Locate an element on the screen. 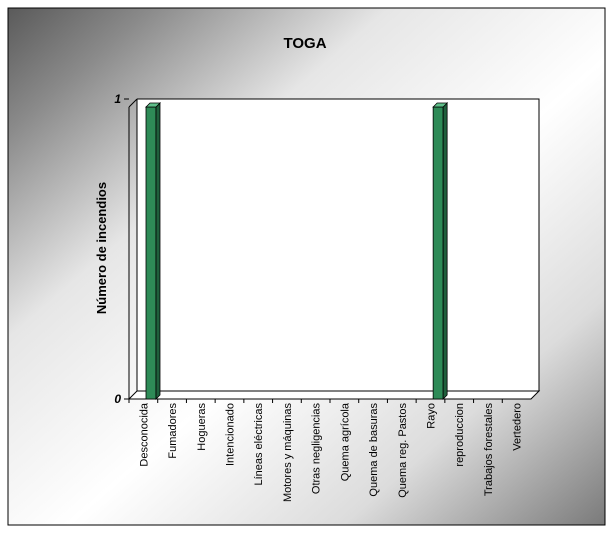 The image size is (613, 538). x-tick-label: Vertedero is located at coordinates (518, 427).